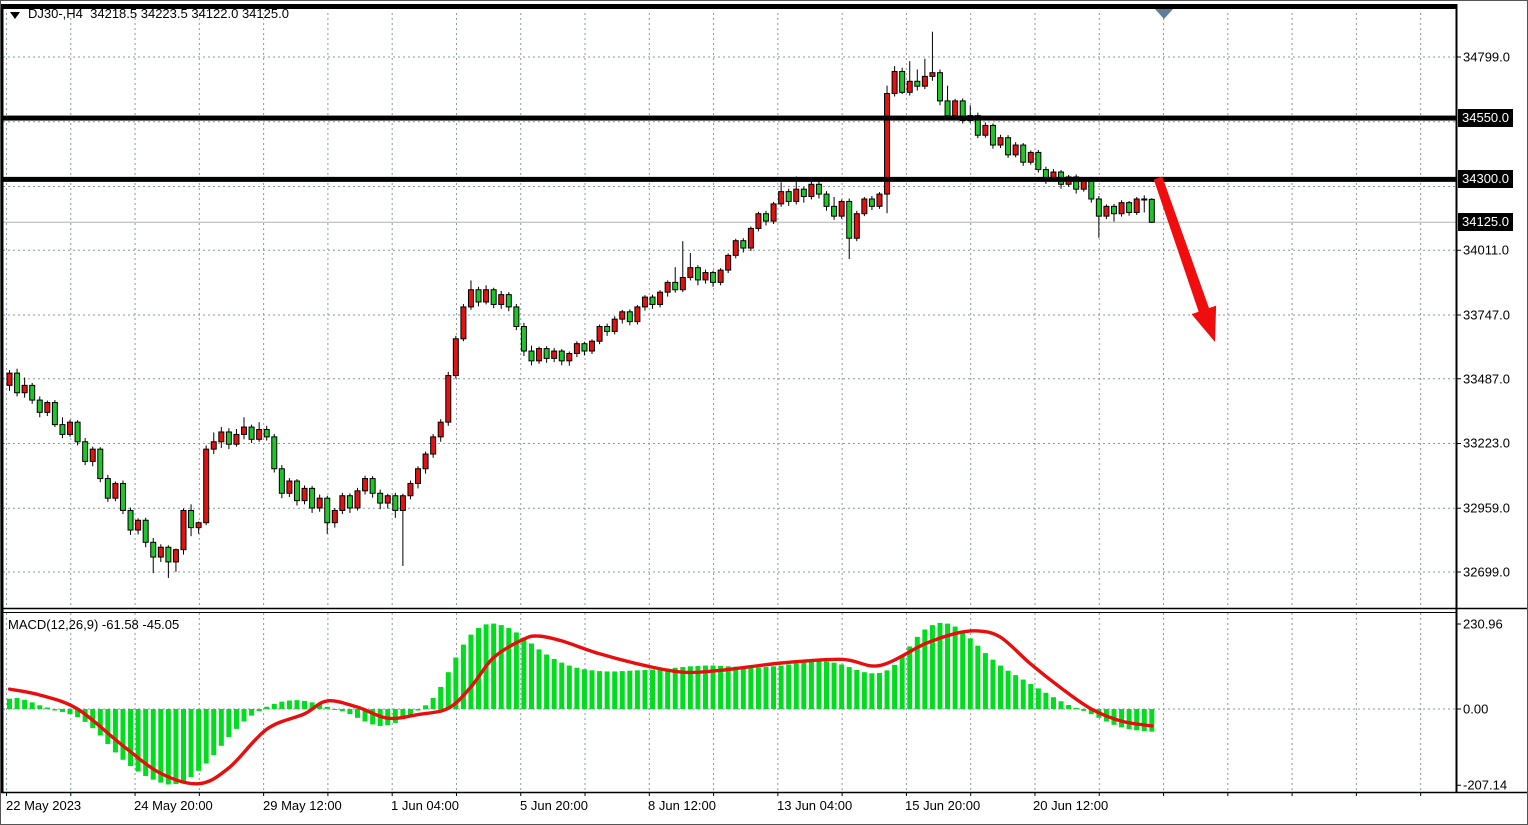  What do you see at coordinates (425, 805) in the screenshot?
I see `time-axis-label: 1 Jun 04:00` at bounding box center [425, 805].